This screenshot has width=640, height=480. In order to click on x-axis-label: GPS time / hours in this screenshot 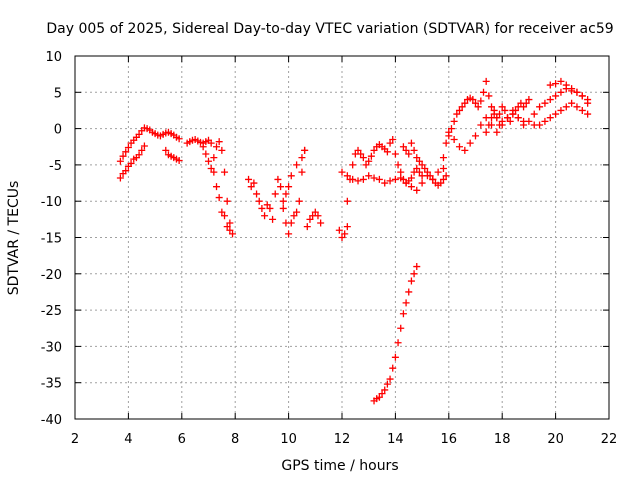, I will do `click(339, 466)`.